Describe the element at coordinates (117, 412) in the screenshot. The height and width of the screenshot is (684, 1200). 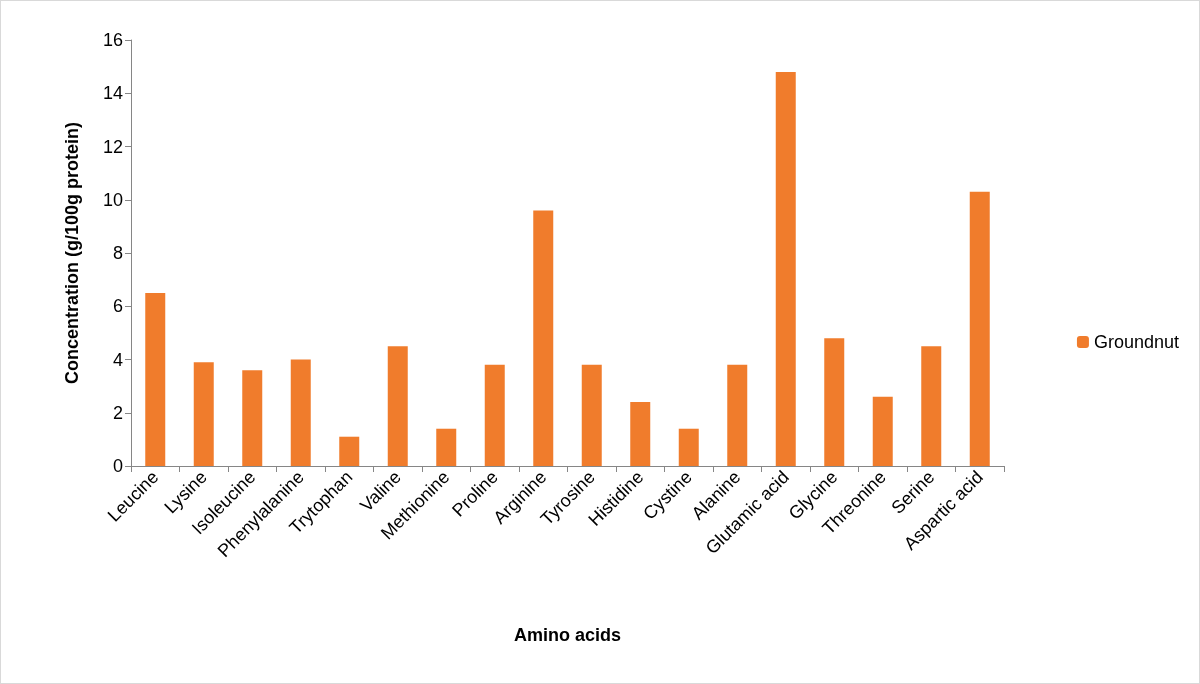
I see `y-tick-label: 2` at that location.